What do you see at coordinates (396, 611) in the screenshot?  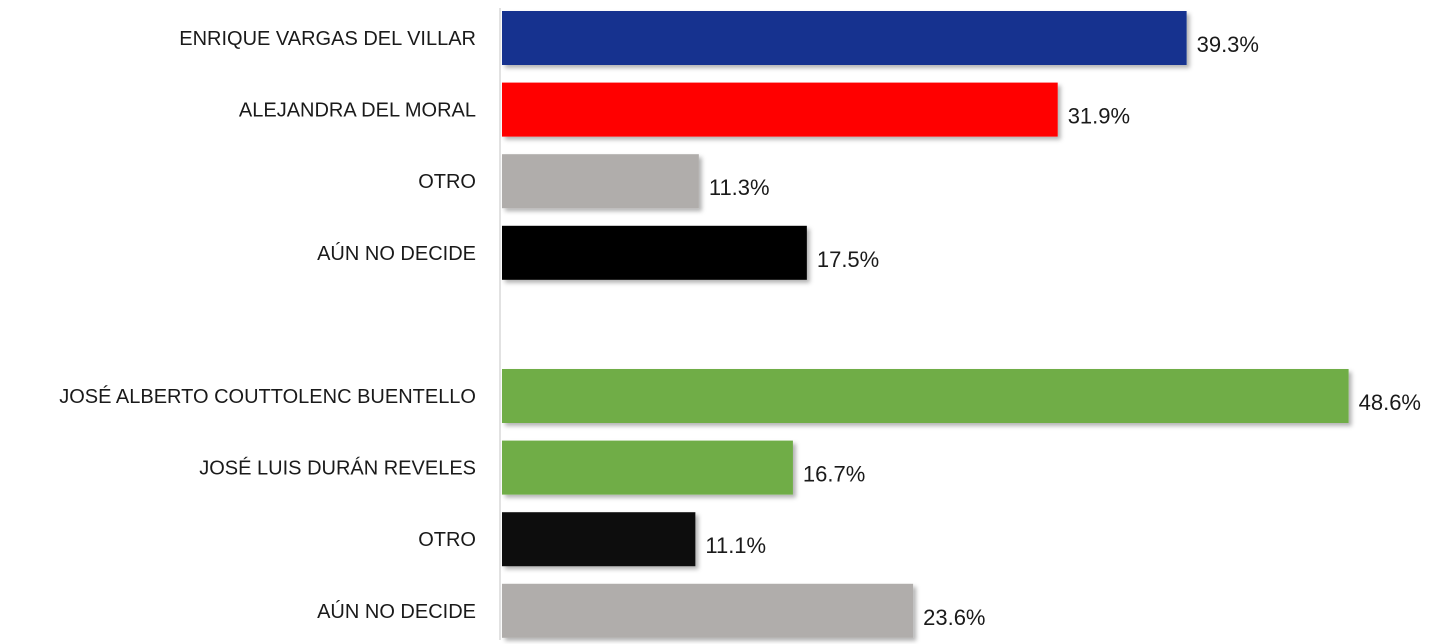 I see `category-label-2-4: AÚN NO DECIDE` at bounding box center [396, 611].